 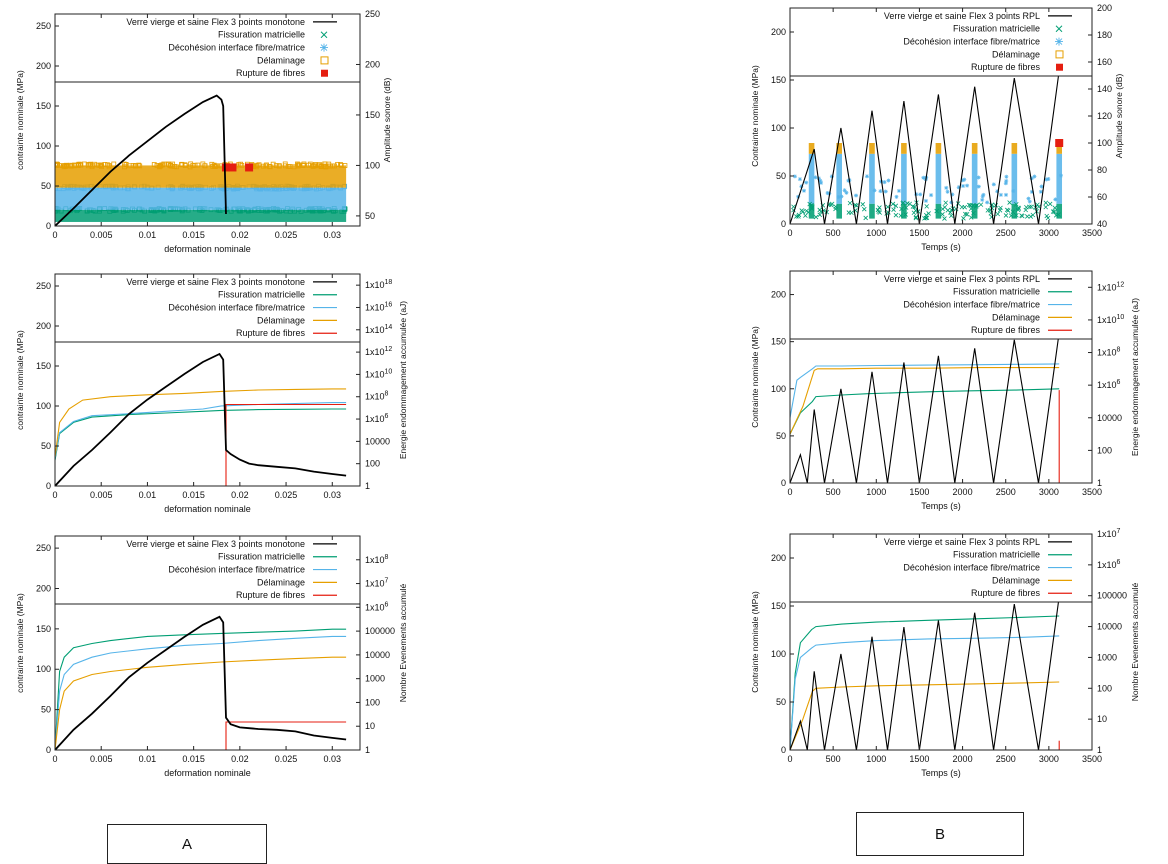 What do you see at coordinates (20, 120) in the screenshot?
I see `y-axis-label: contrainte nominale (MPa)` at bounding box center [20, 120].